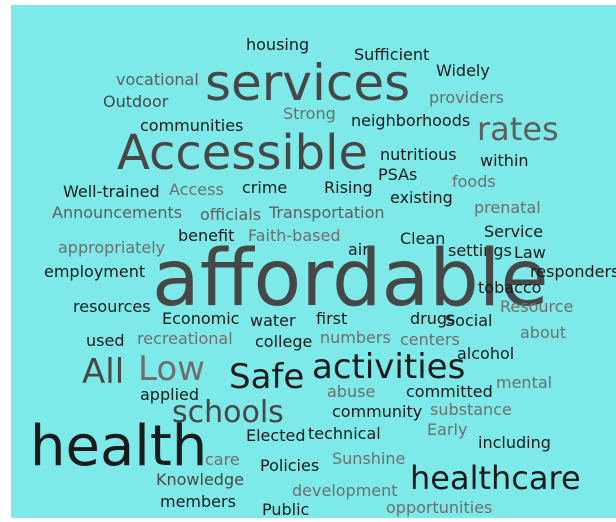 The image size is (616, 522). What do you see at coordinates (504, 160) in the screenshot?
I see `word-within: within` at bounding box center [504, 160].